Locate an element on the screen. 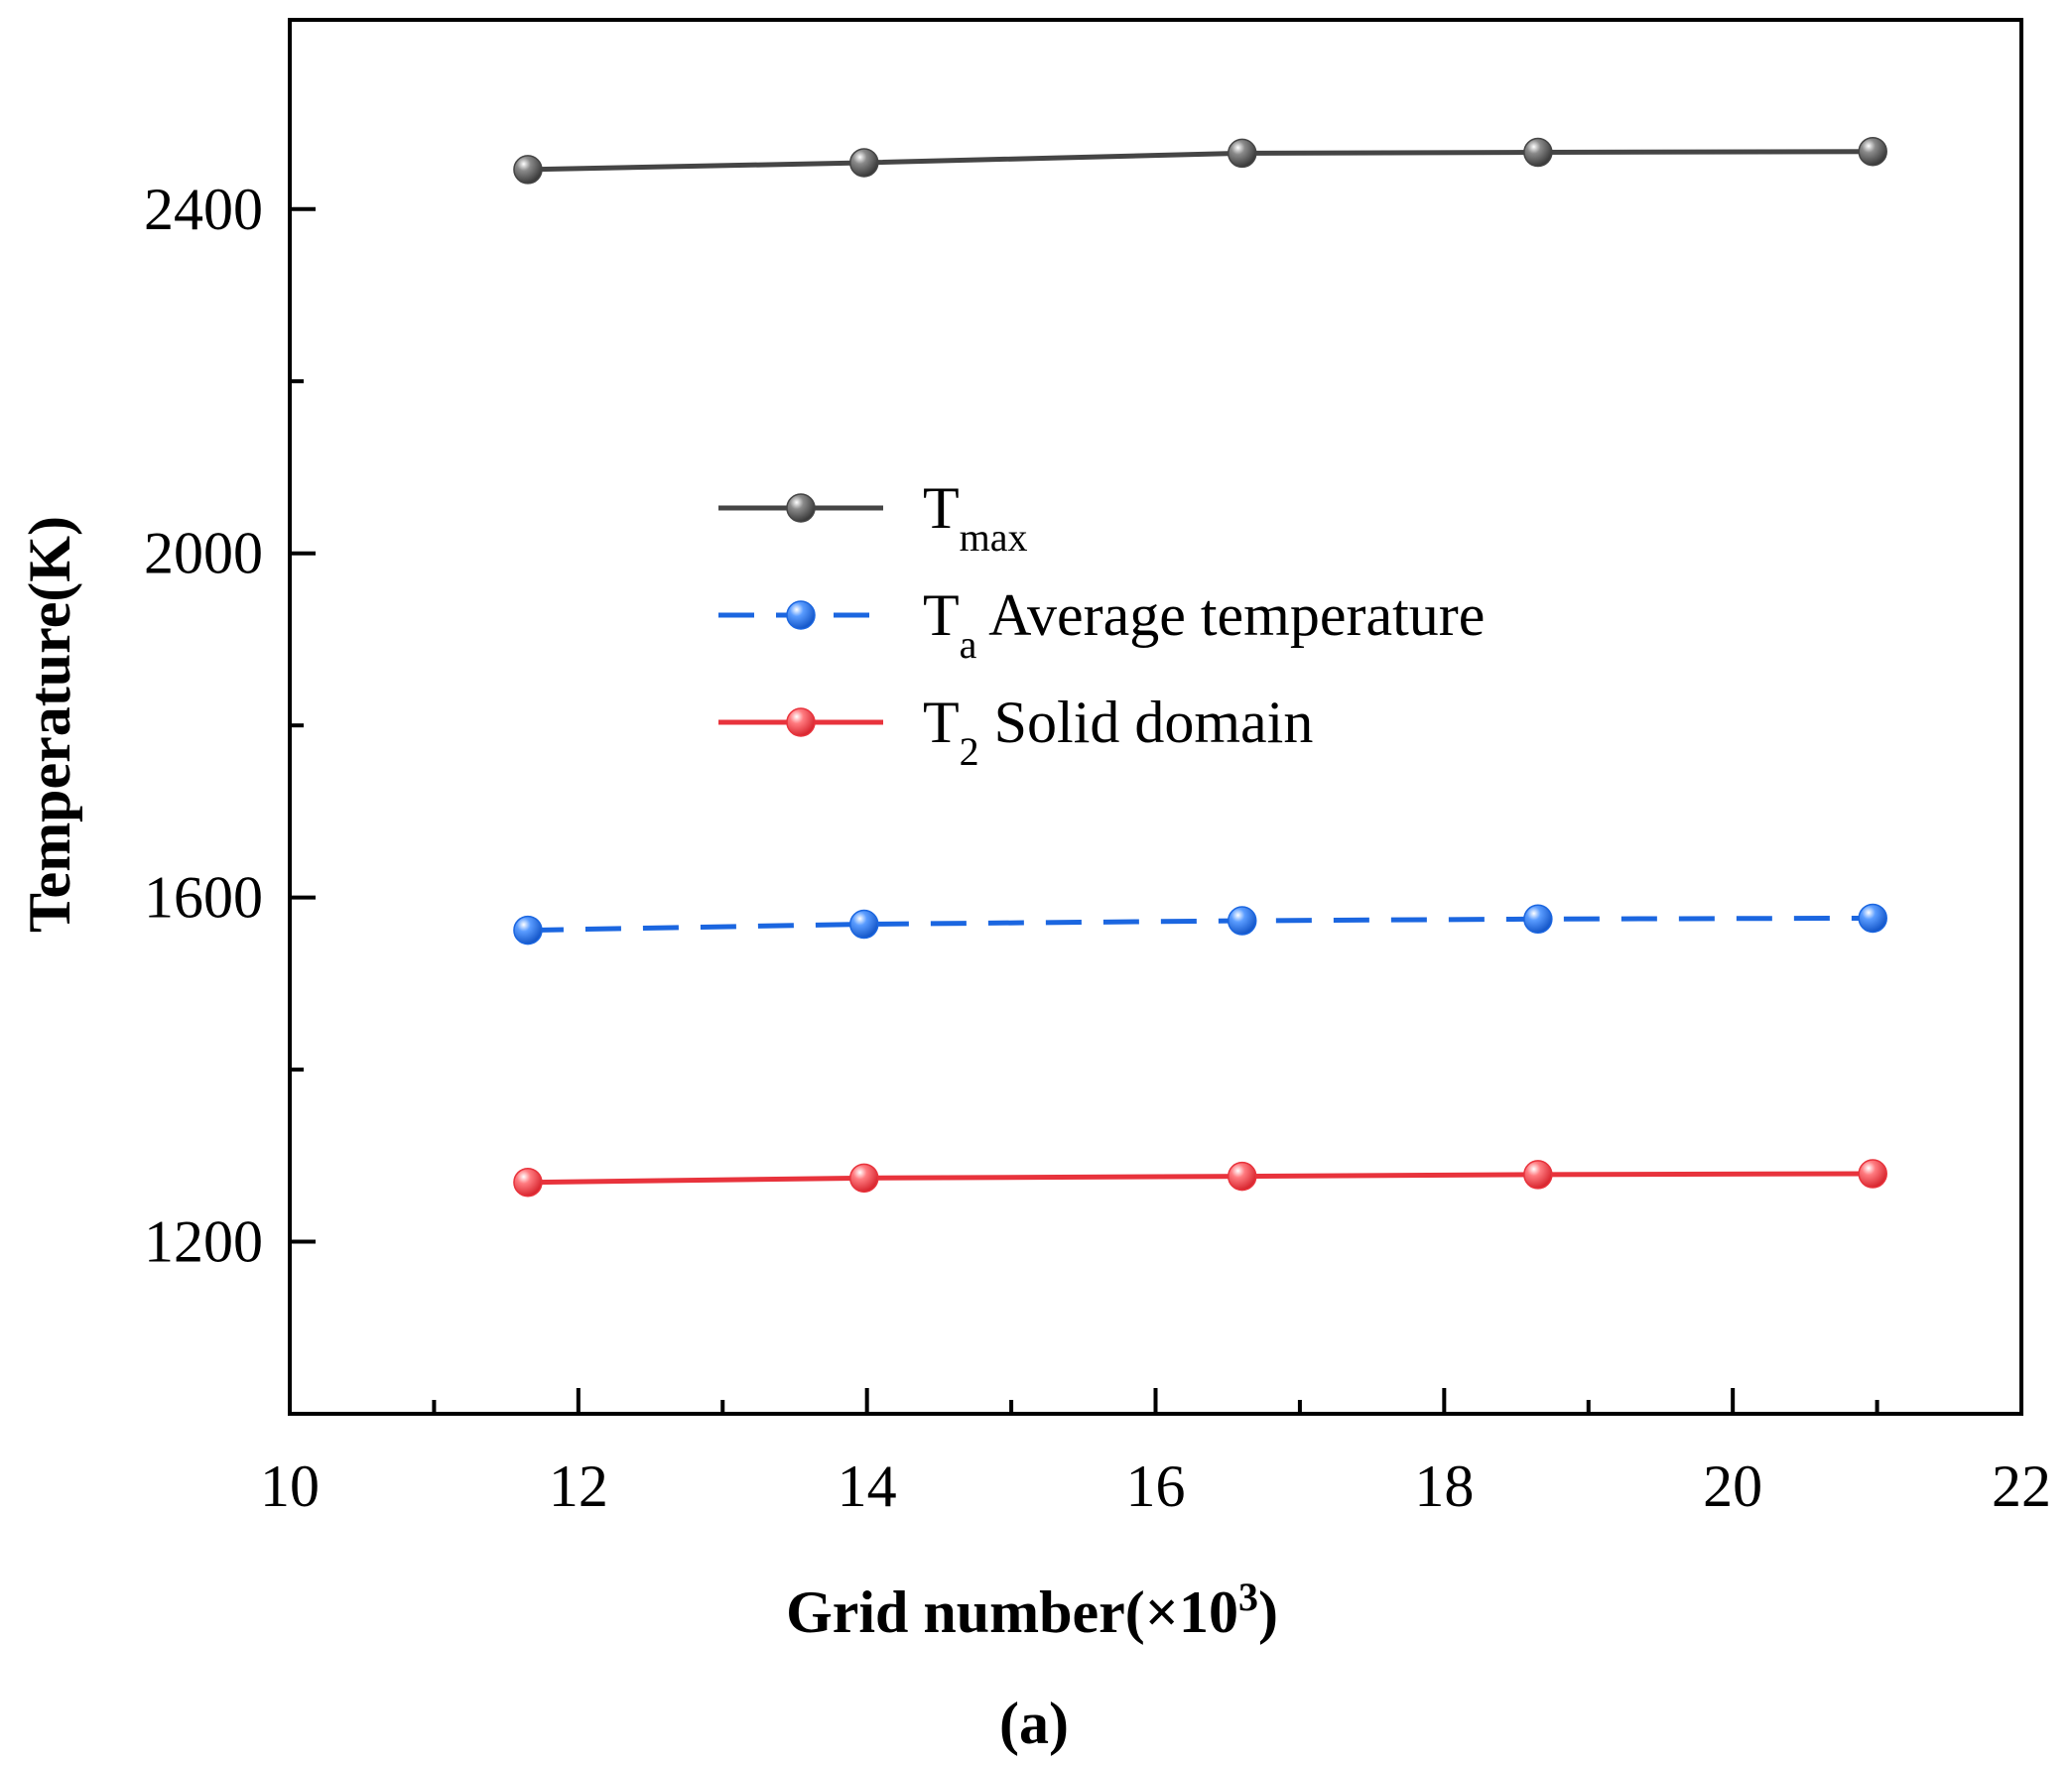 This screenshot has height=1766, width=2072. x-tick-label: 22 is located at coordinates (2021, 1486).